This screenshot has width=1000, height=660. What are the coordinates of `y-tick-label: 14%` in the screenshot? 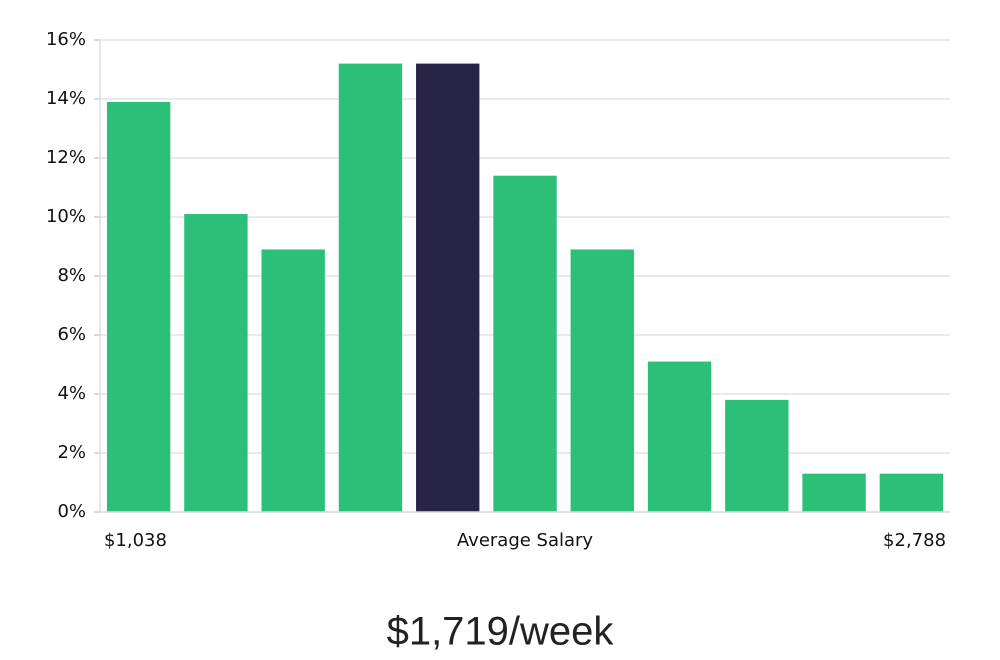 It's located at (66, 98).